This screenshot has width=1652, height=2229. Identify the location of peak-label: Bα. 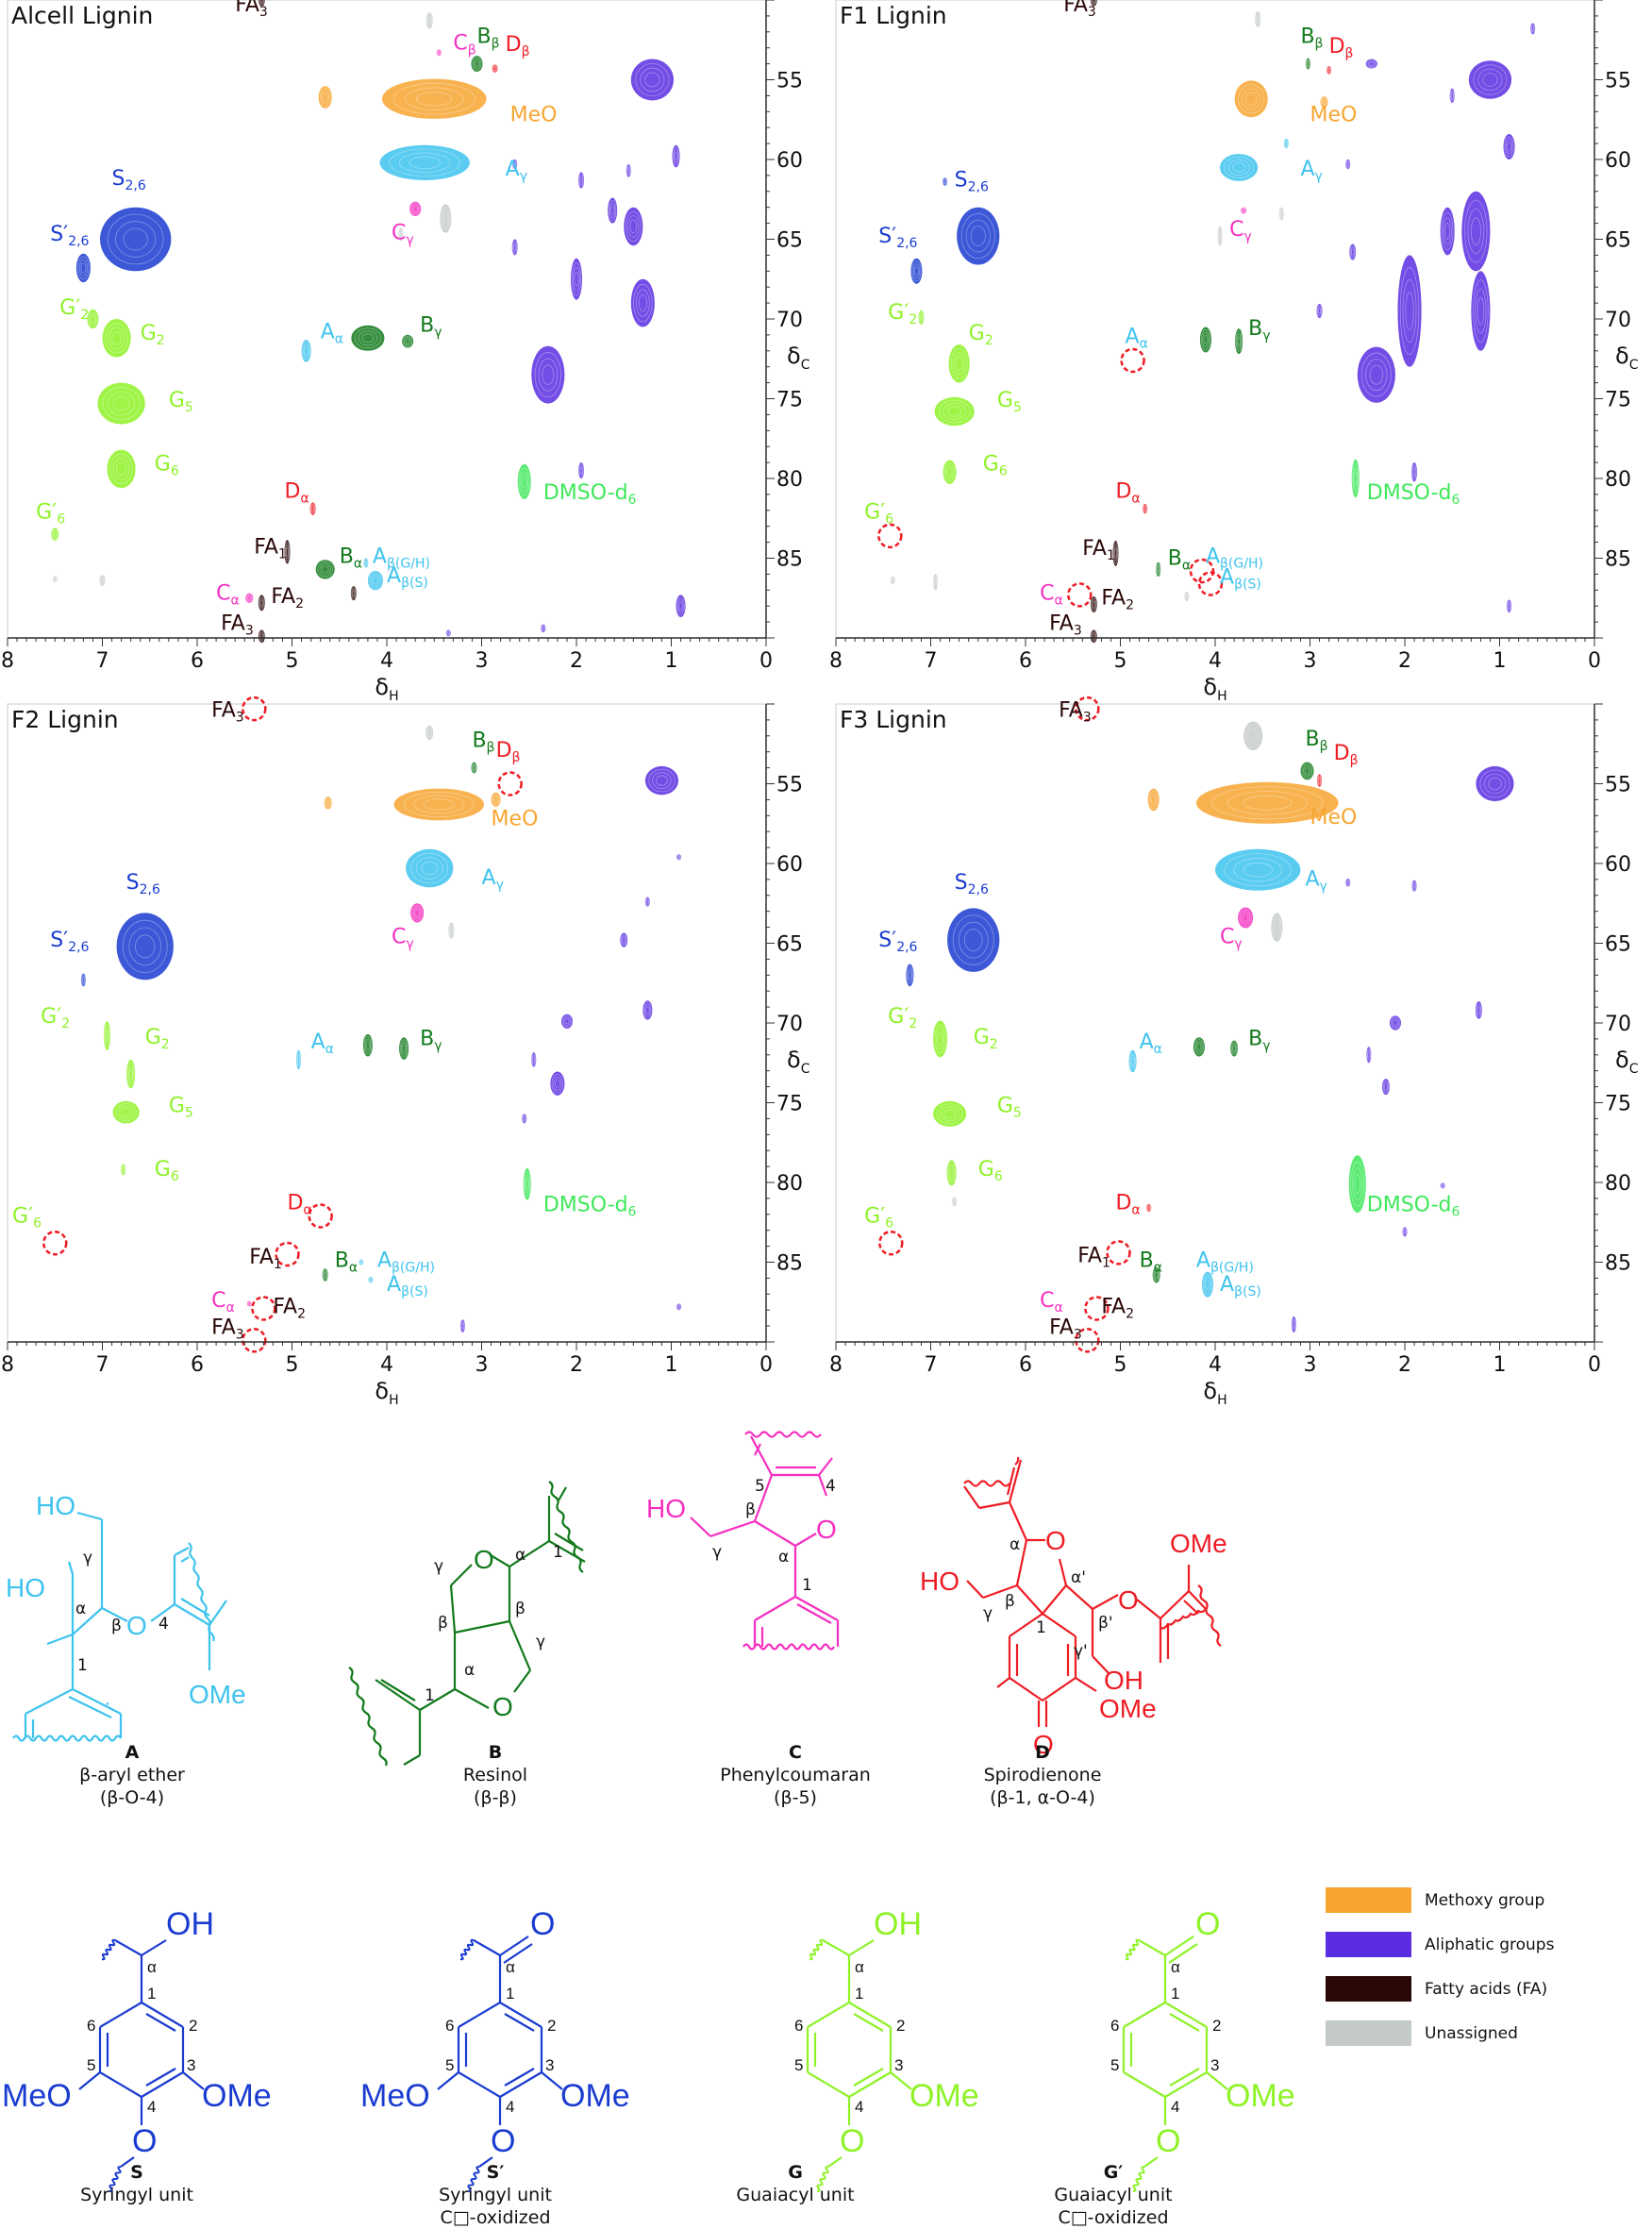
(1151, 1262).